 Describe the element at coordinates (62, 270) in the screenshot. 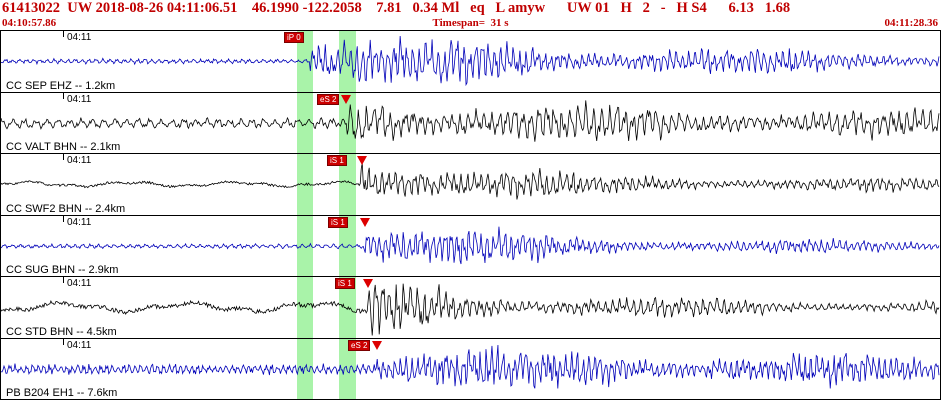

I see `station-label: CC SUG BHN -- 2.9km` at that location.